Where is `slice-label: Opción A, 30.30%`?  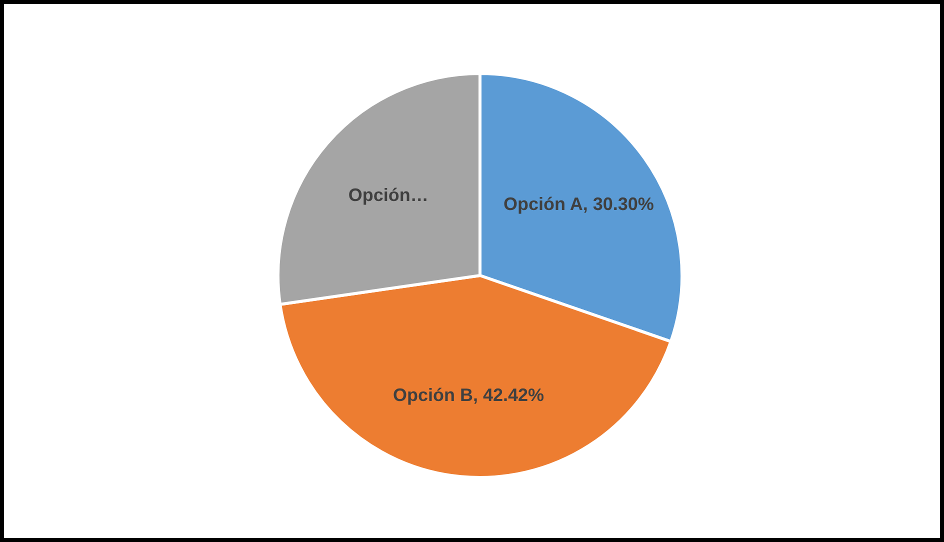 slice-label: Opción A, 30.30% is located at coordinates (579, 204).